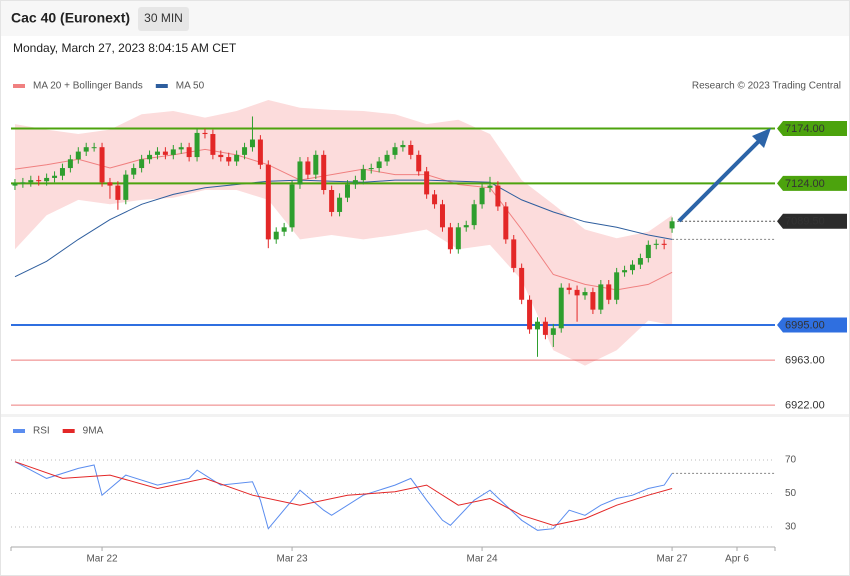  Describe the element at coordinates (805, 222) in the screenshot. I see `level-label: 7089.50` at that location.